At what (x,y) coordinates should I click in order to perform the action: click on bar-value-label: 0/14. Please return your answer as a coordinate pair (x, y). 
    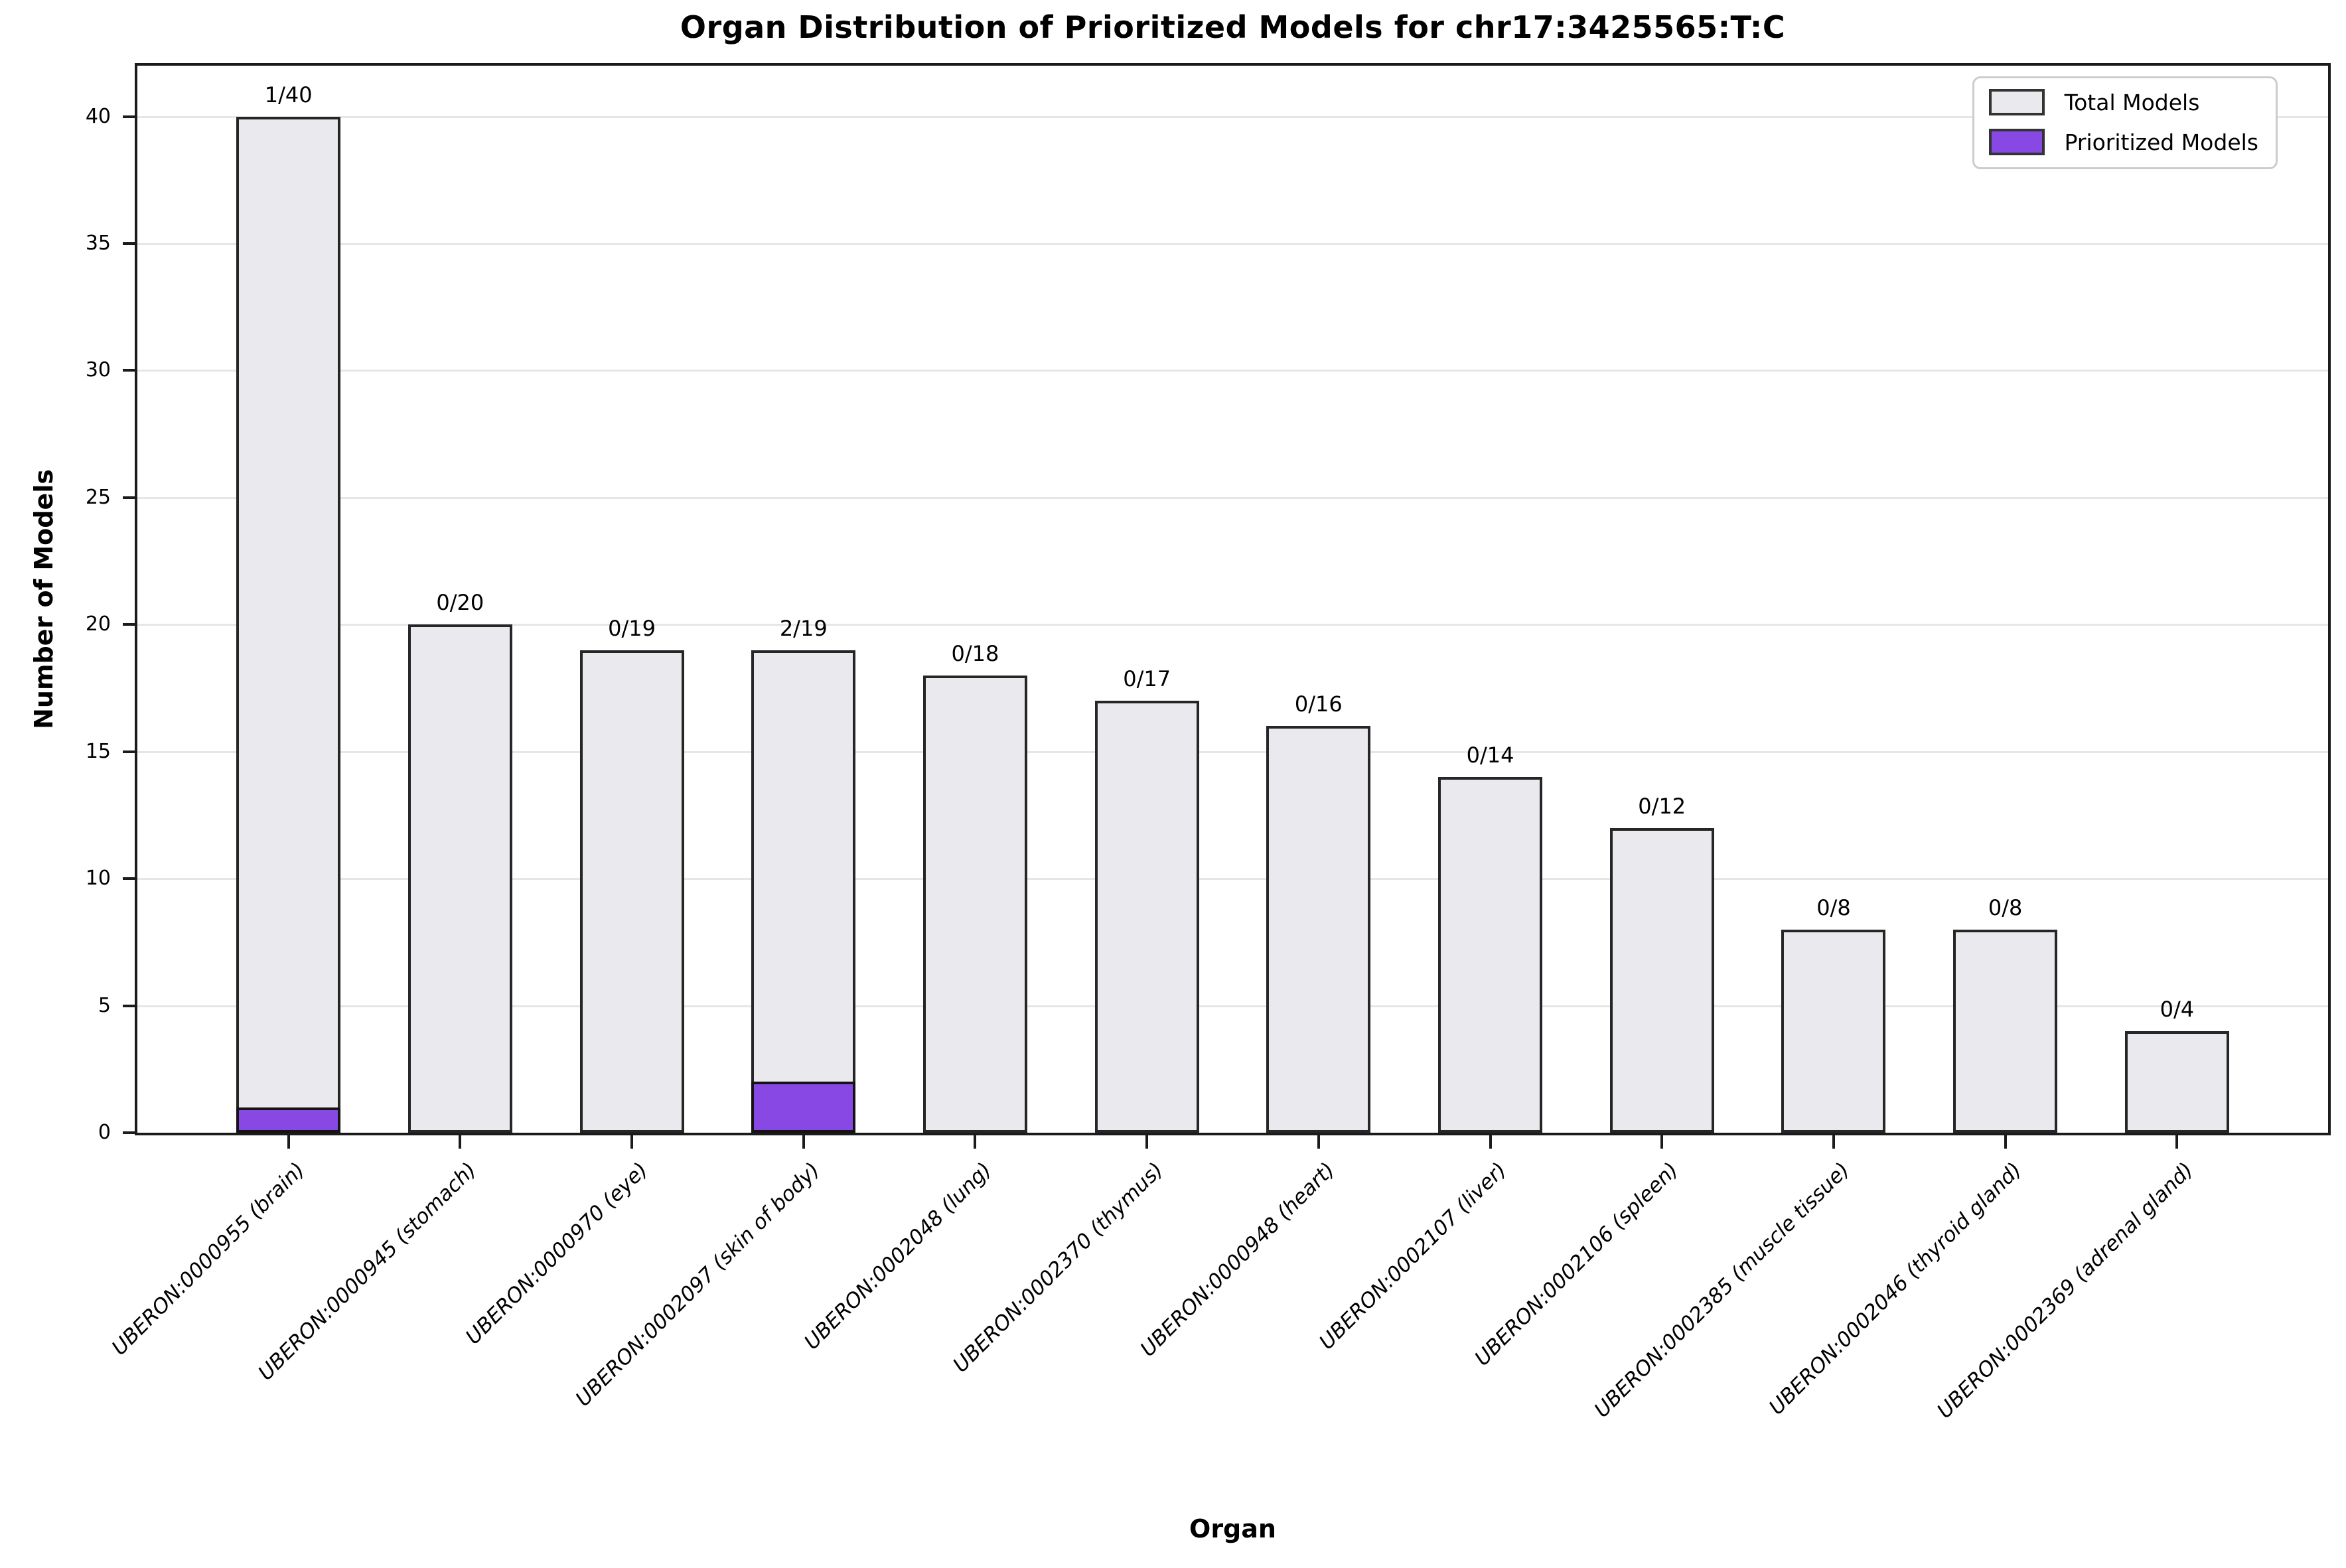
    Looking at the image, I should click on (1490, 755).